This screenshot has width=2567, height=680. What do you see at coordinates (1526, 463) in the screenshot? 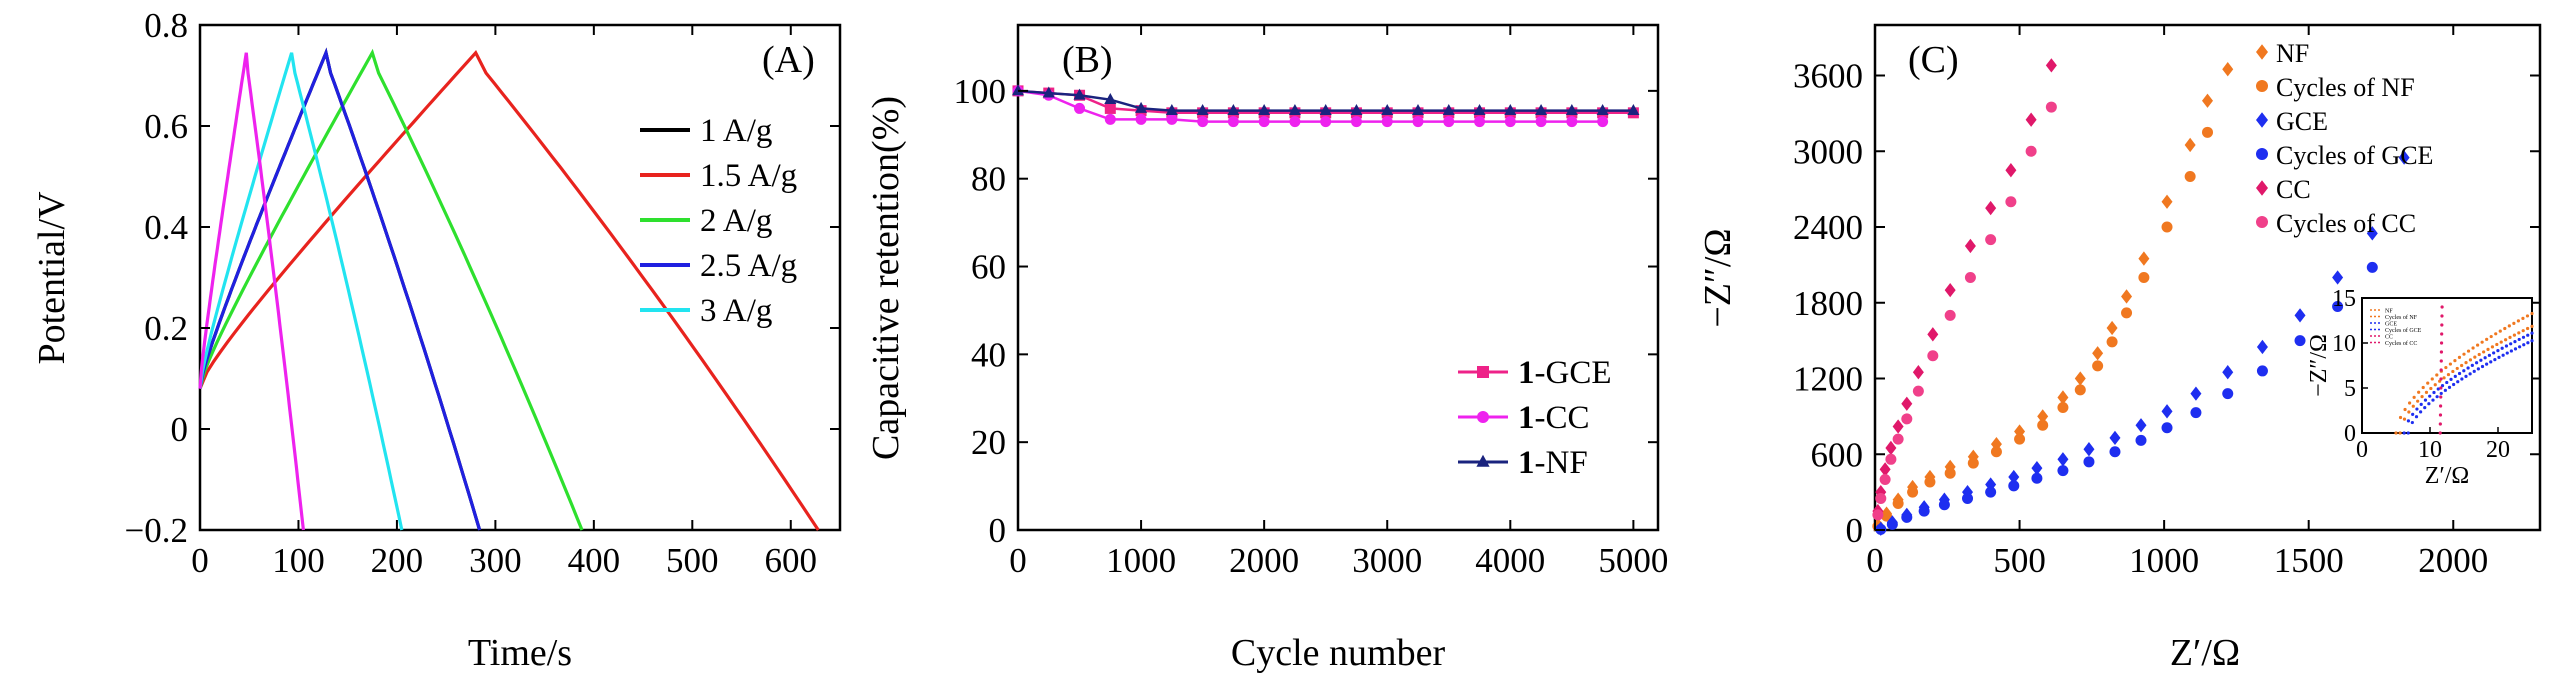
I see `b-legend-label-bold: 1` at bounding box center [1526, 463].